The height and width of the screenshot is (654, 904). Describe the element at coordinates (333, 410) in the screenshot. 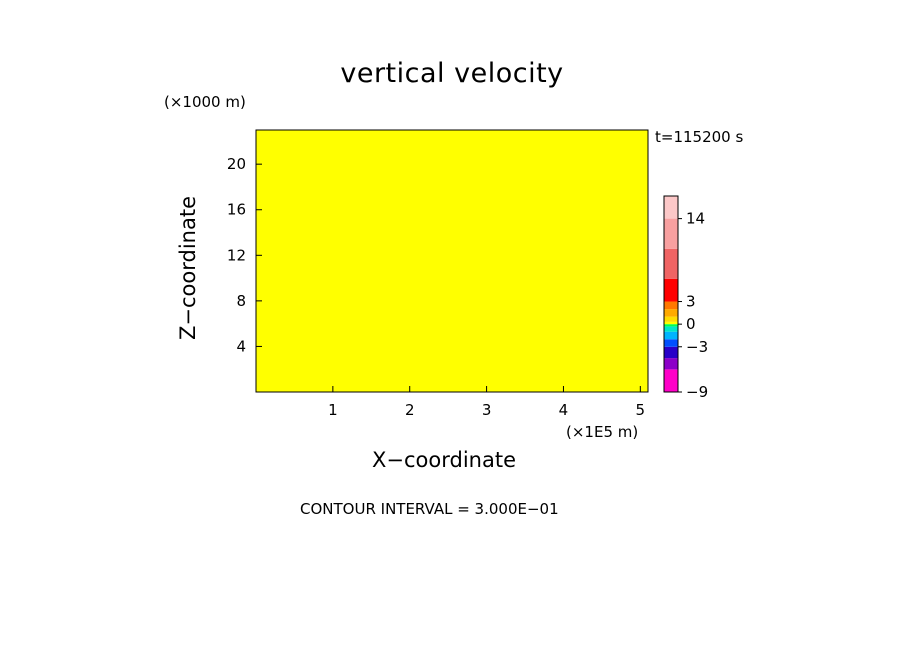

I see `x-tick-label: 1` at that location.